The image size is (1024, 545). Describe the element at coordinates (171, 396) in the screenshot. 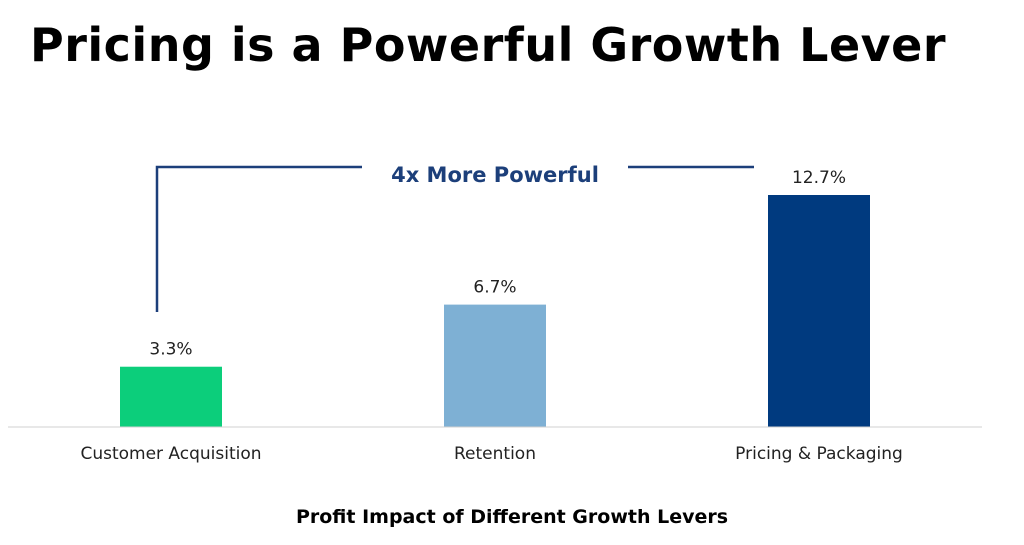

I see `bar-customer-acquisition` at that location.